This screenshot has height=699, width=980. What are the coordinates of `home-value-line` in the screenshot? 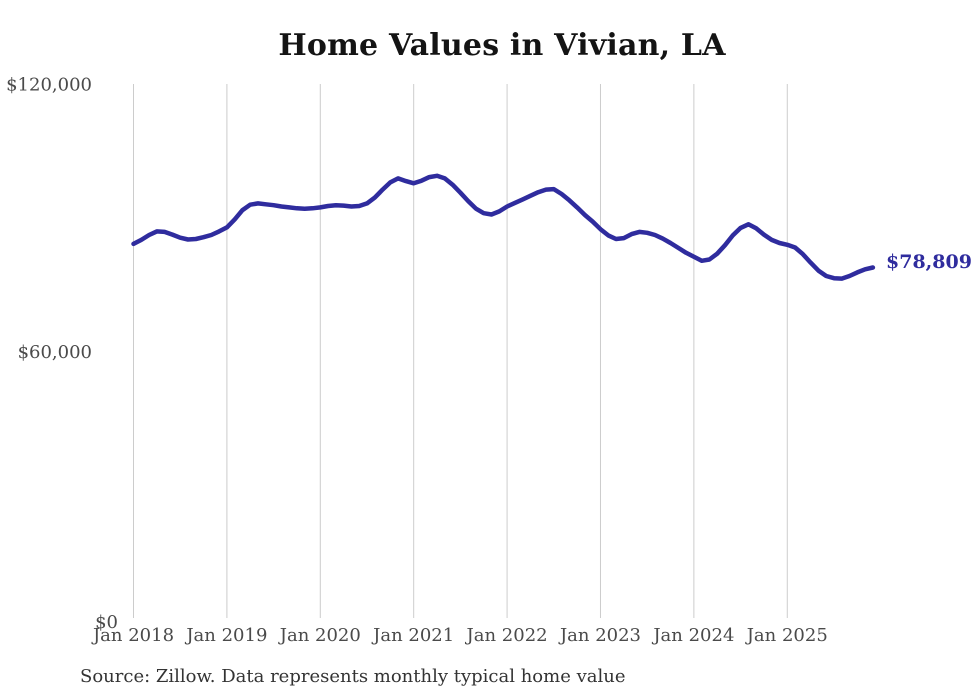 It's located at (503, 227).